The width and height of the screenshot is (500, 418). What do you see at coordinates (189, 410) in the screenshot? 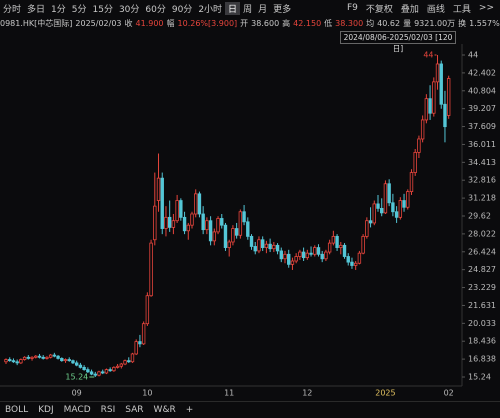
I see `indicator: +` at bounding box center [189, 410].